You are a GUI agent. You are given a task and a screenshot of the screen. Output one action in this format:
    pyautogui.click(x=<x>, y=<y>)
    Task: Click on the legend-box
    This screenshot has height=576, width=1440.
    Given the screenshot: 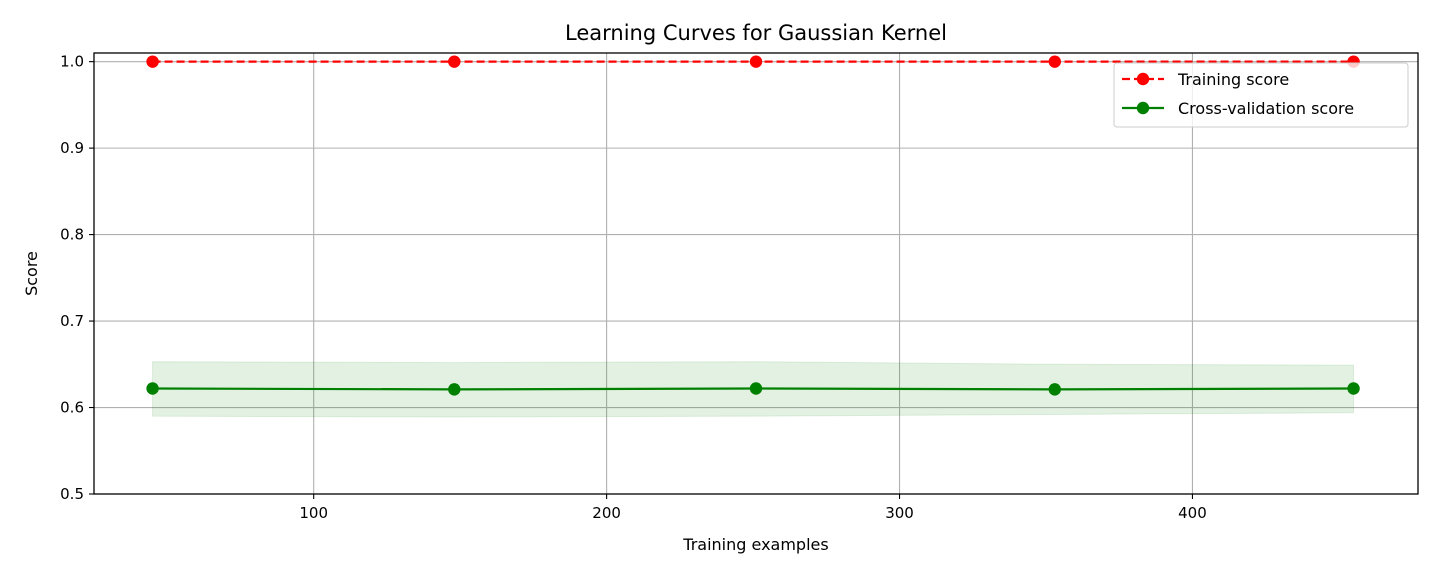 What is the action you would take?
    pyautogui.click(x=1261, y=95)
    